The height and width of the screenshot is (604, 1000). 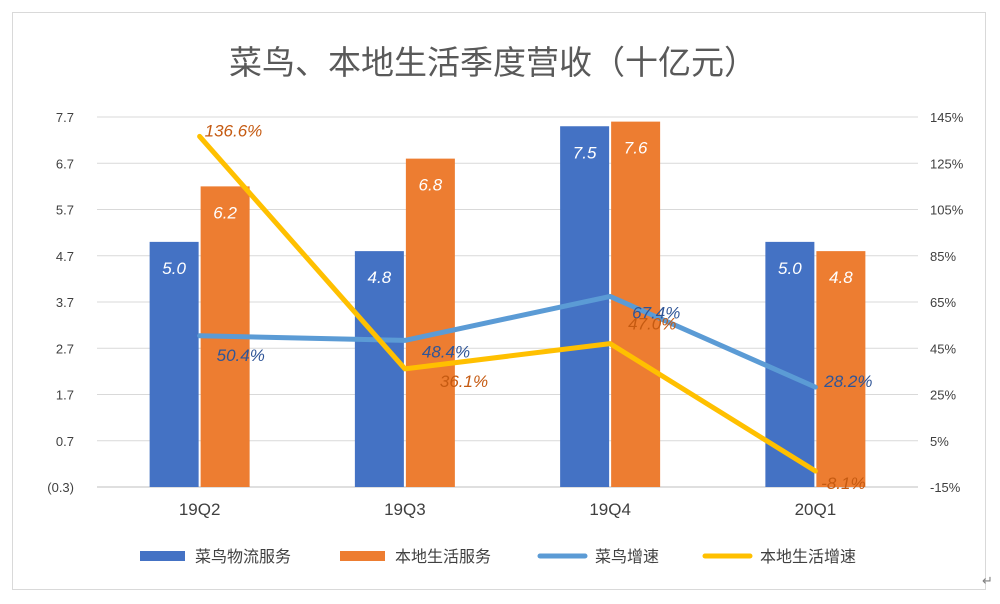 What do you see at coordinates (636, 148) in the screenshot?
I see `bar-value-label: 7.6` at bounding box center [636, 148].